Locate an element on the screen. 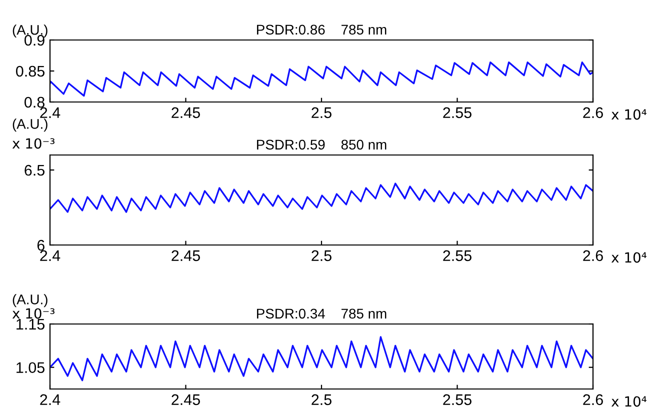 This screenshot has width=651, height=413. y-tick-label: 6 is located at coordinates (40, 245).